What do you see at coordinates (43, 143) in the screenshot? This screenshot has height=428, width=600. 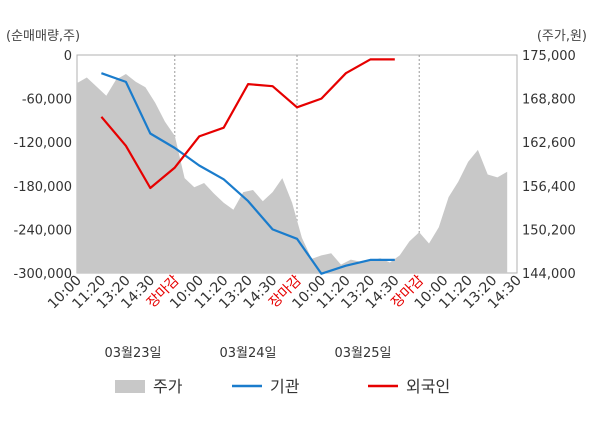 I see `left-tick-label: -120,000` at bounding box center [43, 143].